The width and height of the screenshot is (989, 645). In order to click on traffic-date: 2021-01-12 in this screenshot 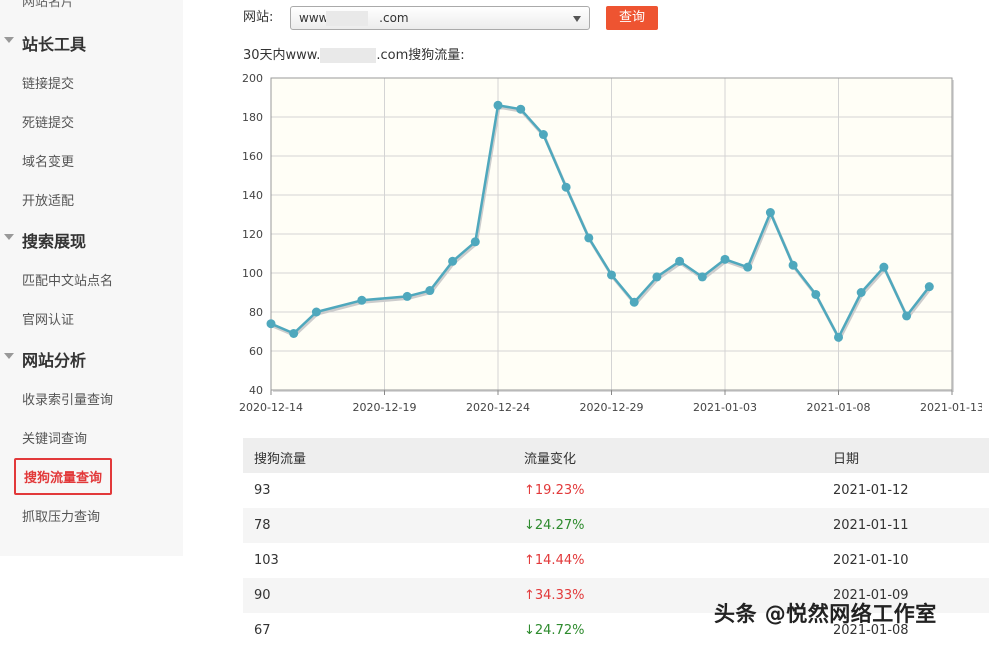, I will do `click(871, 490)`.